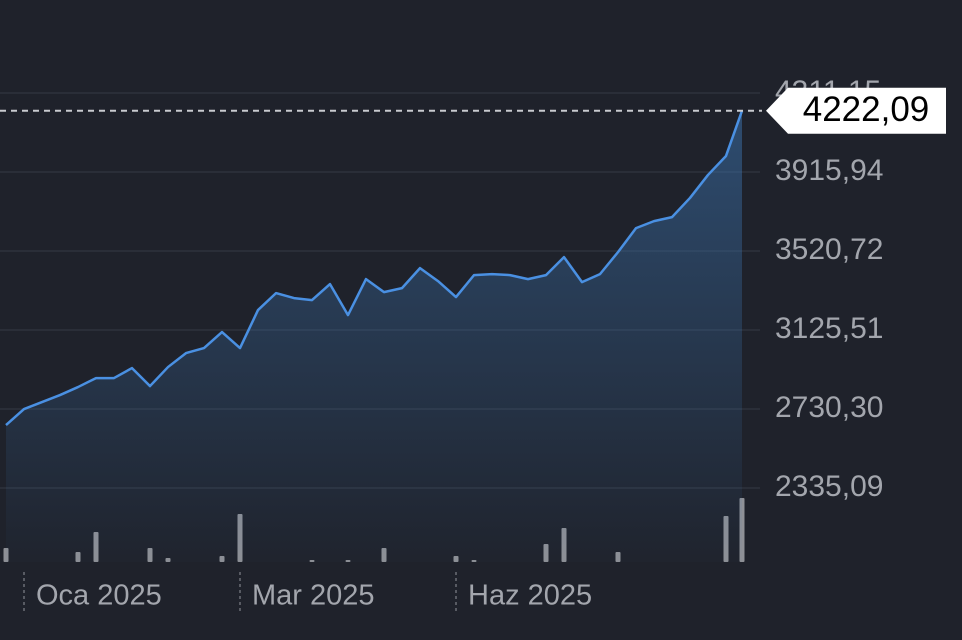 This screenshot has height=640, width=962. What do you see at coordinates (829, 170) in the screenshot?
I see `y-tick-label: 3915,94` at bounding box center [829, 170].